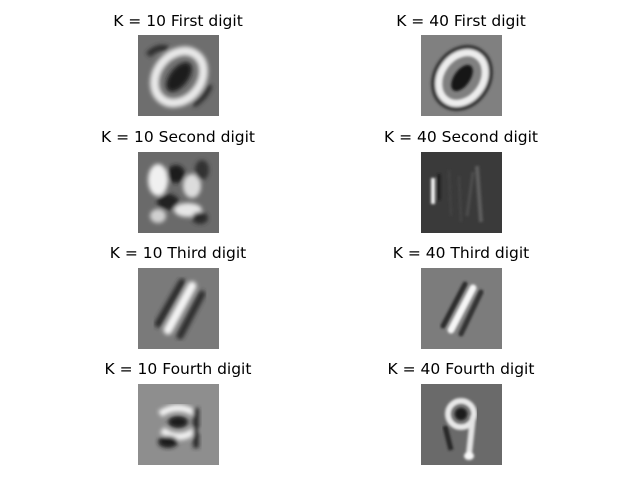  I want to click on panel-title: K = 40 Fourth digit, so click(461, 369).